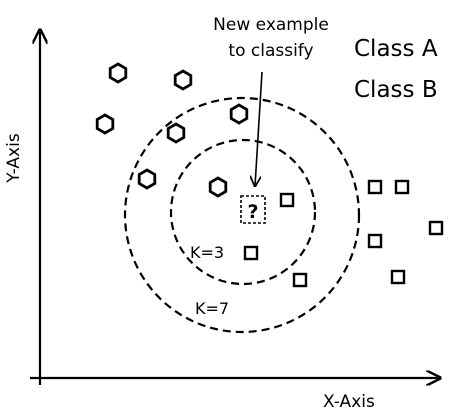 This screenshot has width=472, height=417. Describe the element at coordinates (343, 233) in the screenshot. I see `class-b-points` at that location.